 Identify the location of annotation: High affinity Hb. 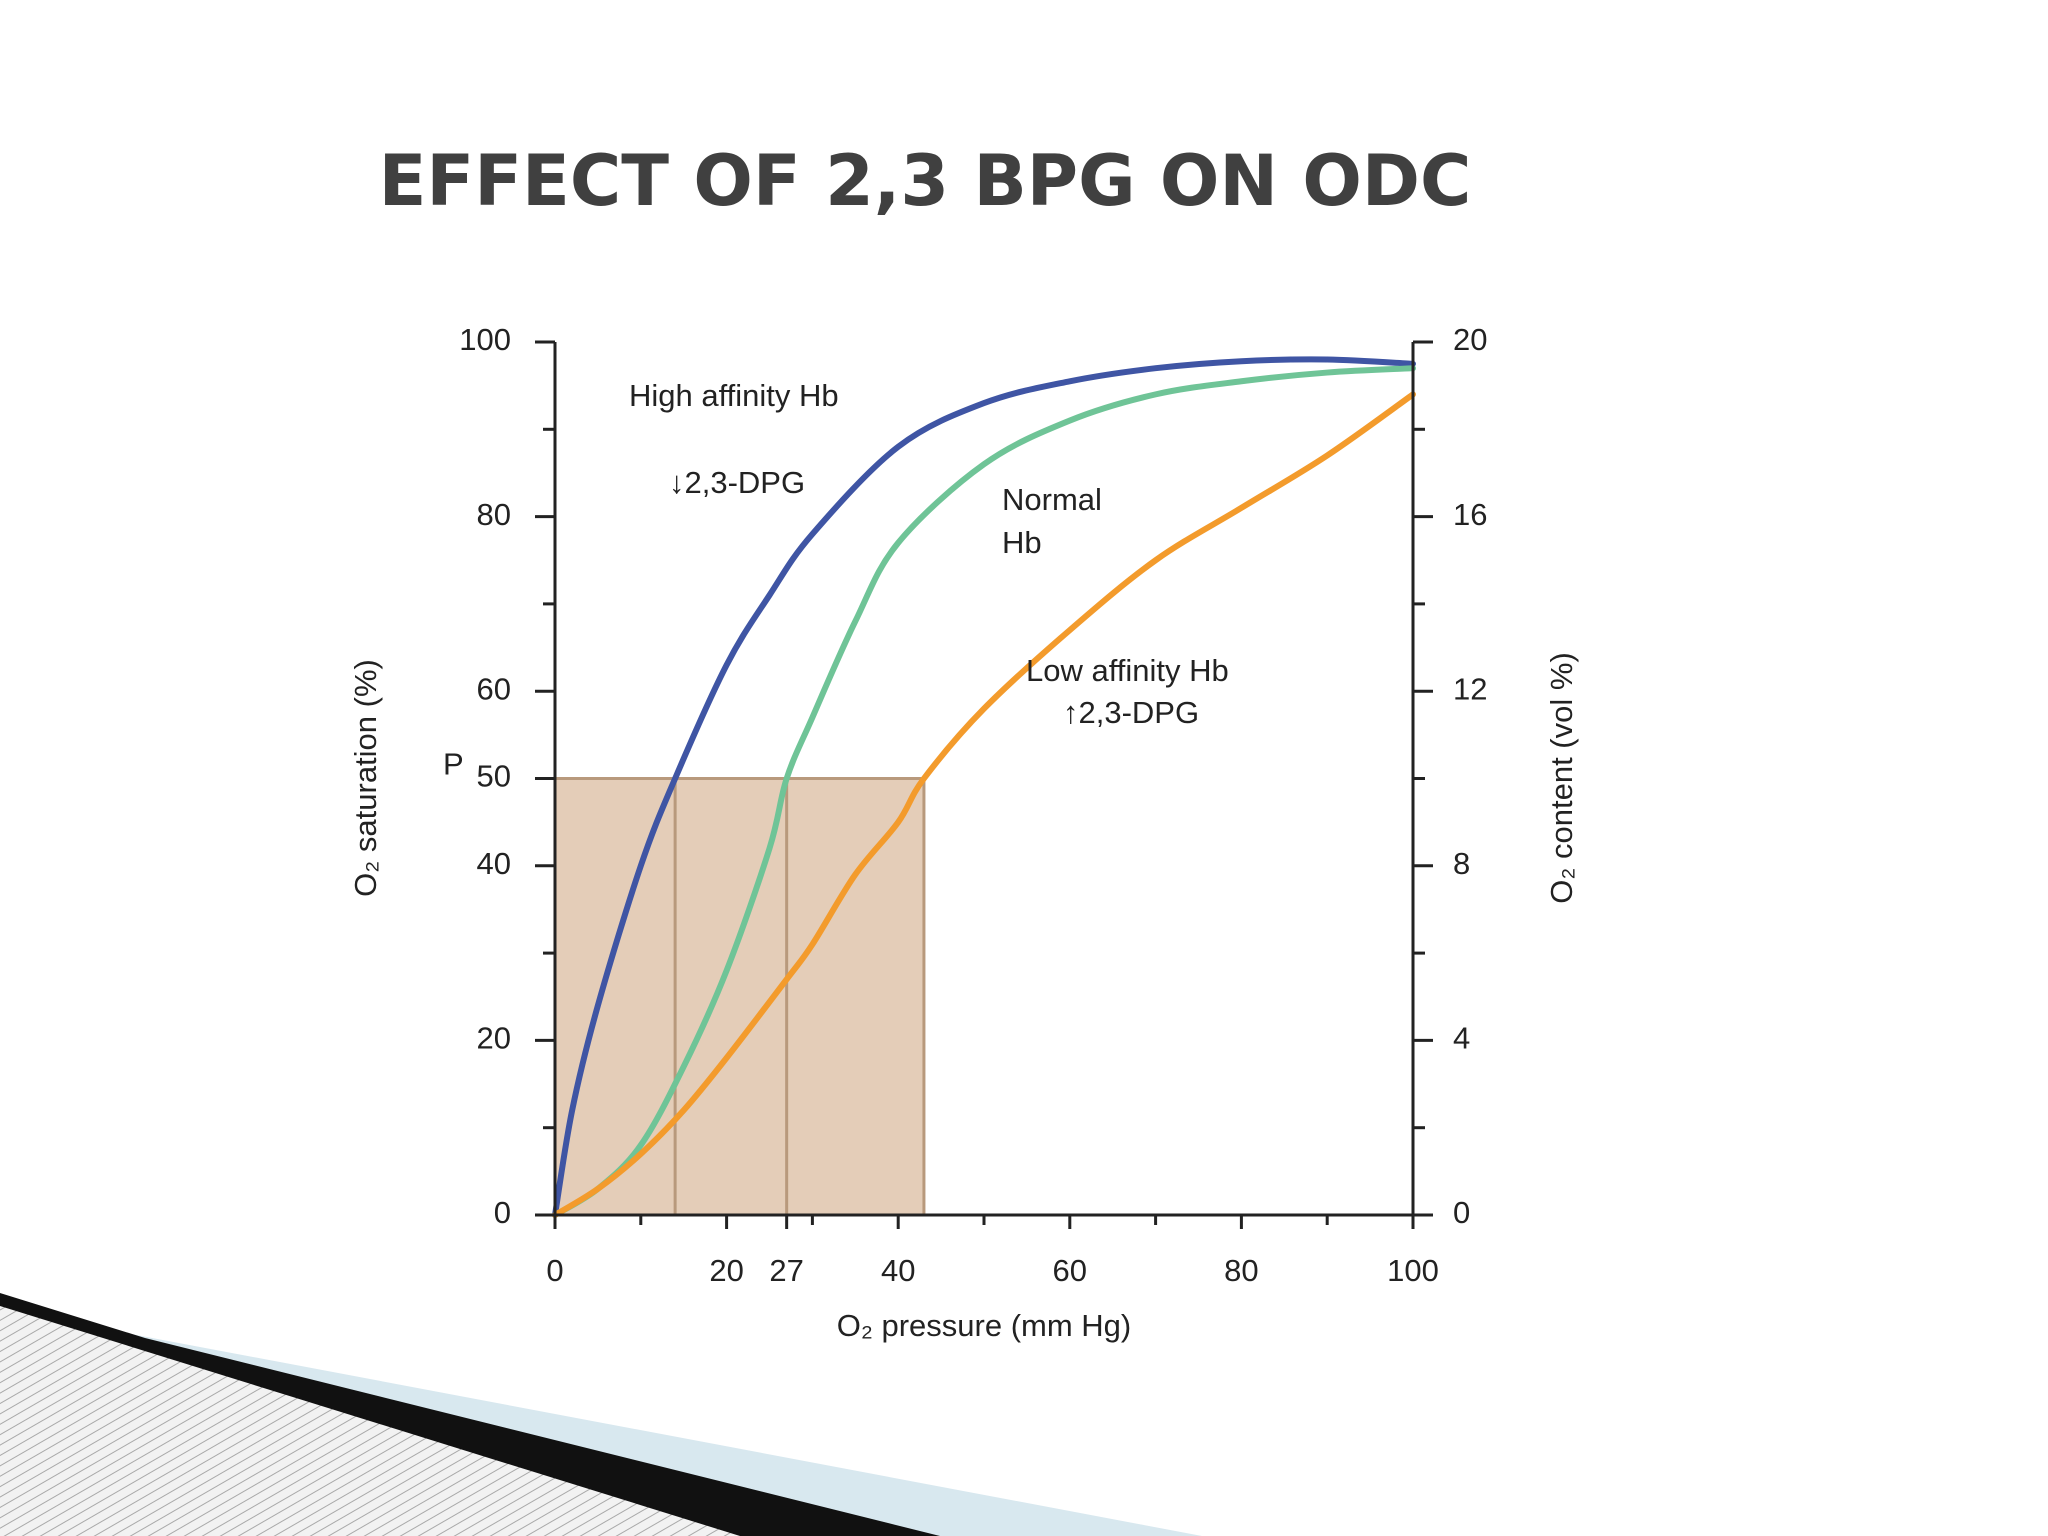
(734, 395).